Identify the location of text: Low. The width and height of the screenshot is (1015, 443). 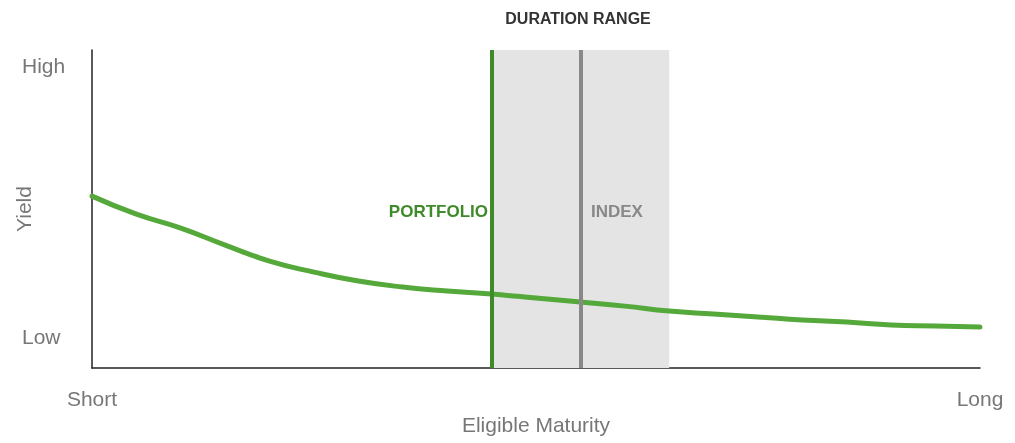
(42, 336).